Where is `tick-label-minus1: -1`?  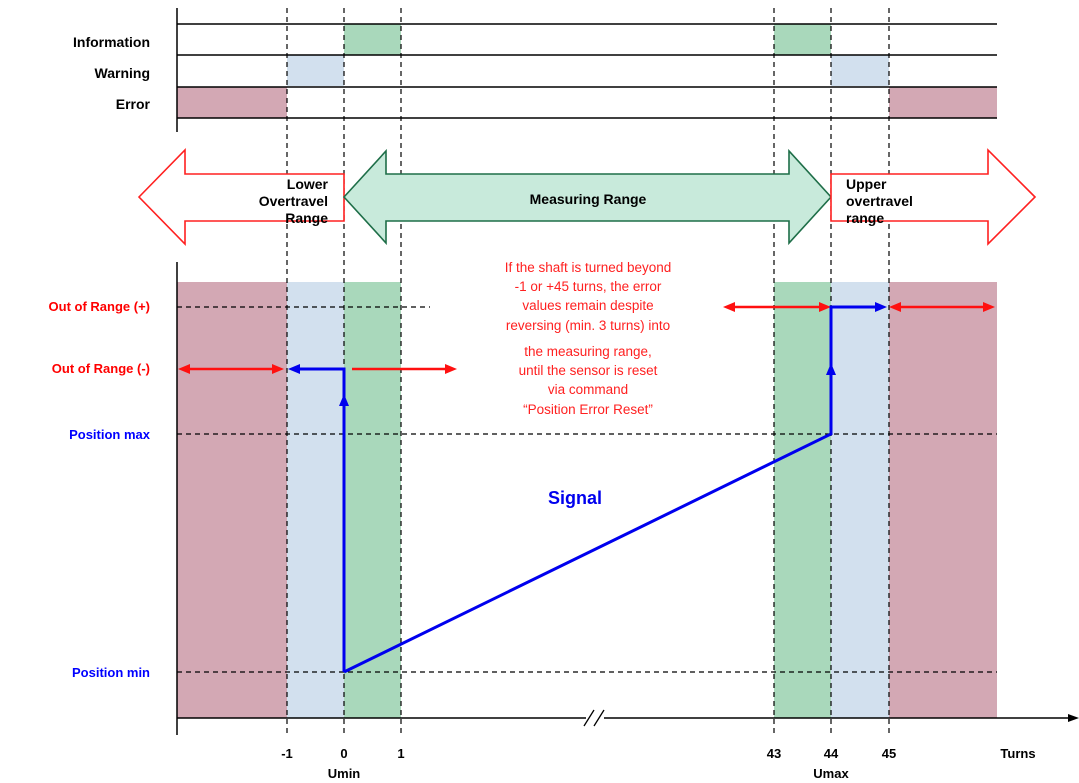 tick-label-minus1: -1 is located at coordinates (287, 753).